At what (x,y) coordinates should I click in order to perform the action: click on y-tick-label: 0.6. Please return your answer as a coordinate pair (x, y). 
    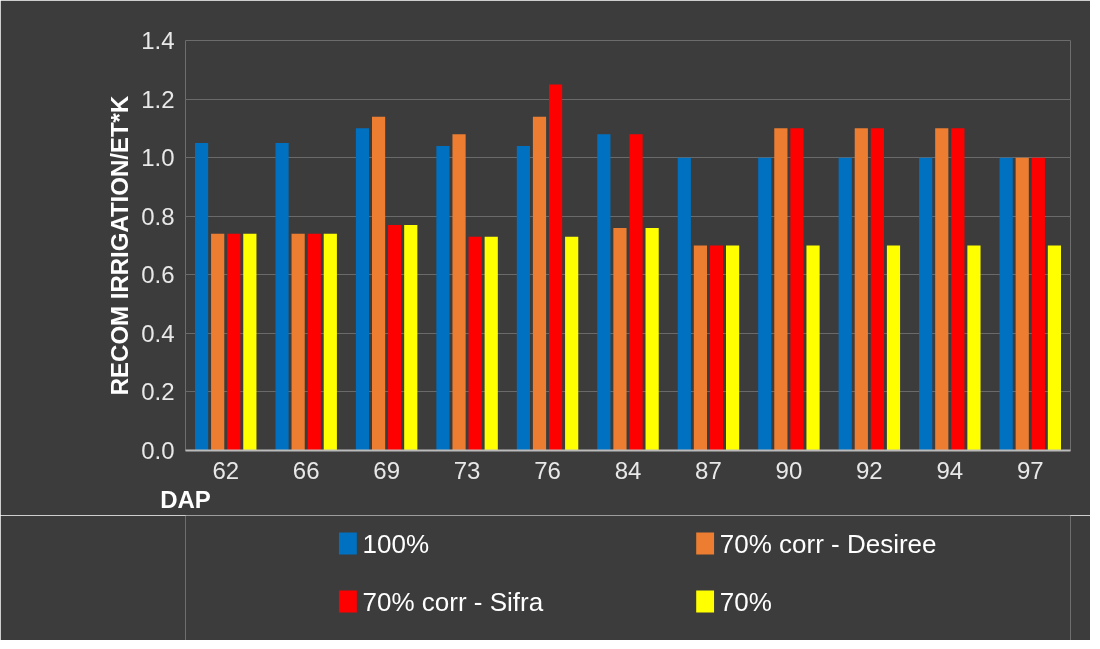
    Looking at the image, I should click on (158, 275).